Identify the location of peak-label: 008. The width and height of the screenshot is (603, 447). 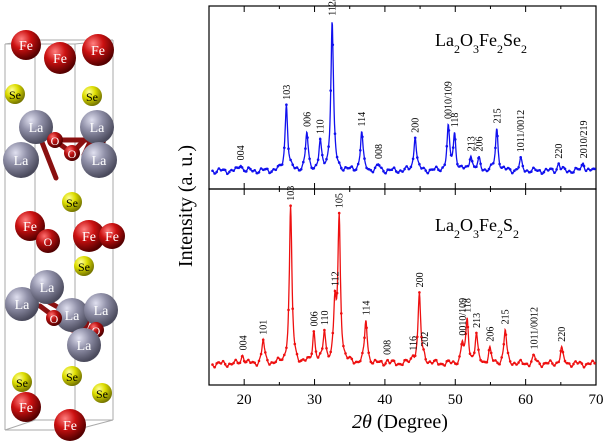
(379, 151).